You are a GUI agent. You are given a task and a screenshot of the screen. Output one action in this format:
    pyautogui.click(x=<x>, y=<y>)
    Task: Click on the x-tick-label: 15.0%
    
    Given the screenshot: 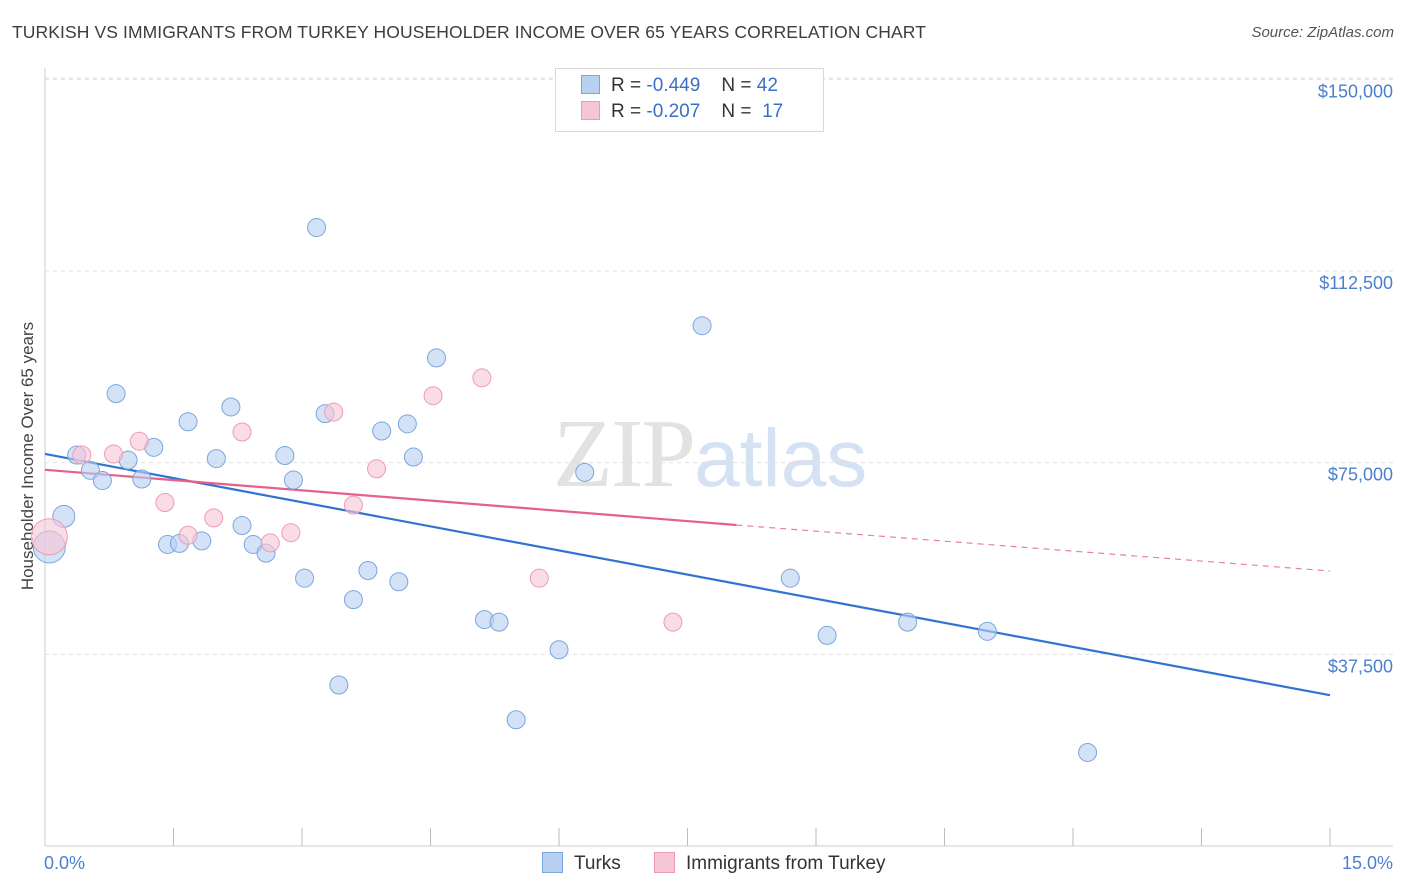 What is the action you would take?
    pyautogui.click(x=1367, y=863)
    